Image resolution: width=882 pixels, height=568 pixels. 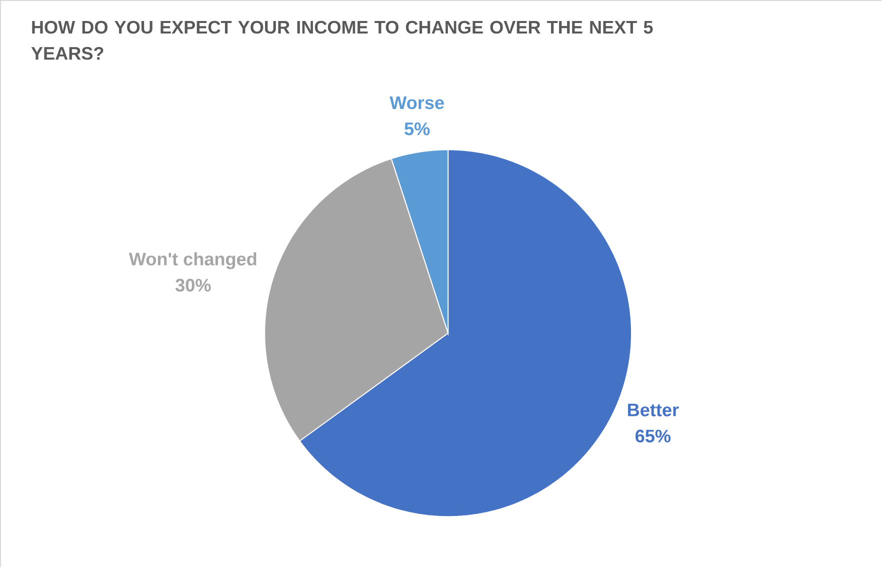 What do you see at coordinates (193, 285) in the screenshot?
I see `data-label: 30%` at bounding box center [193, 285].